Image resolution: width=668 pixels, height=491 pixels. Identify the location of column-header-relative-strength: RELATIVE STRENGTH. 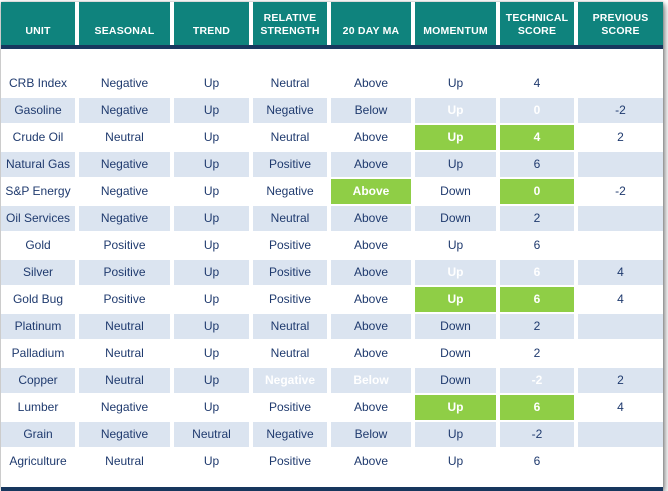
(292, 23).